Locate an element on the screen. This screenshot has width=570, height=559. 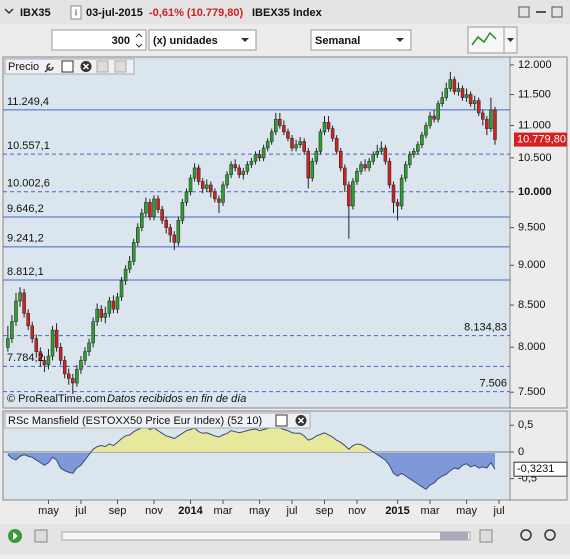
last-price-label: 10.779,80 is located at coordinates (541, 139).